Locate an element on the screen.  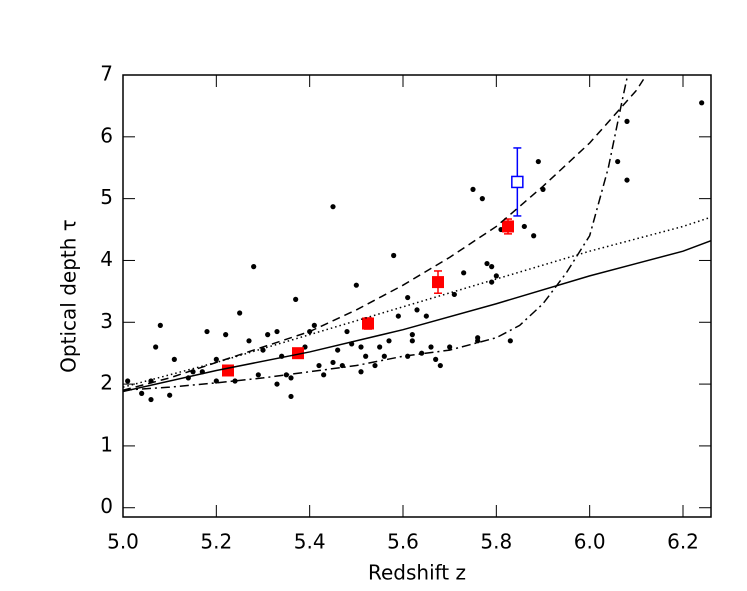
y-tick-label: 1 is located at coordinates (106, 444).